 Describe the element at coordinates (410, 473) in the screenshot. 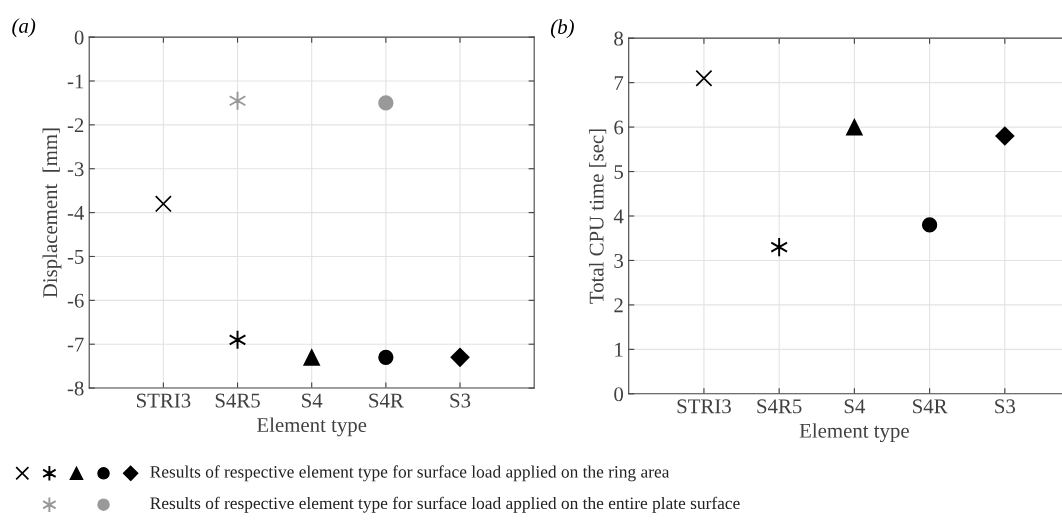

I see `legend-label: Results of respective element type for surface load applied on the ring area` at that location.